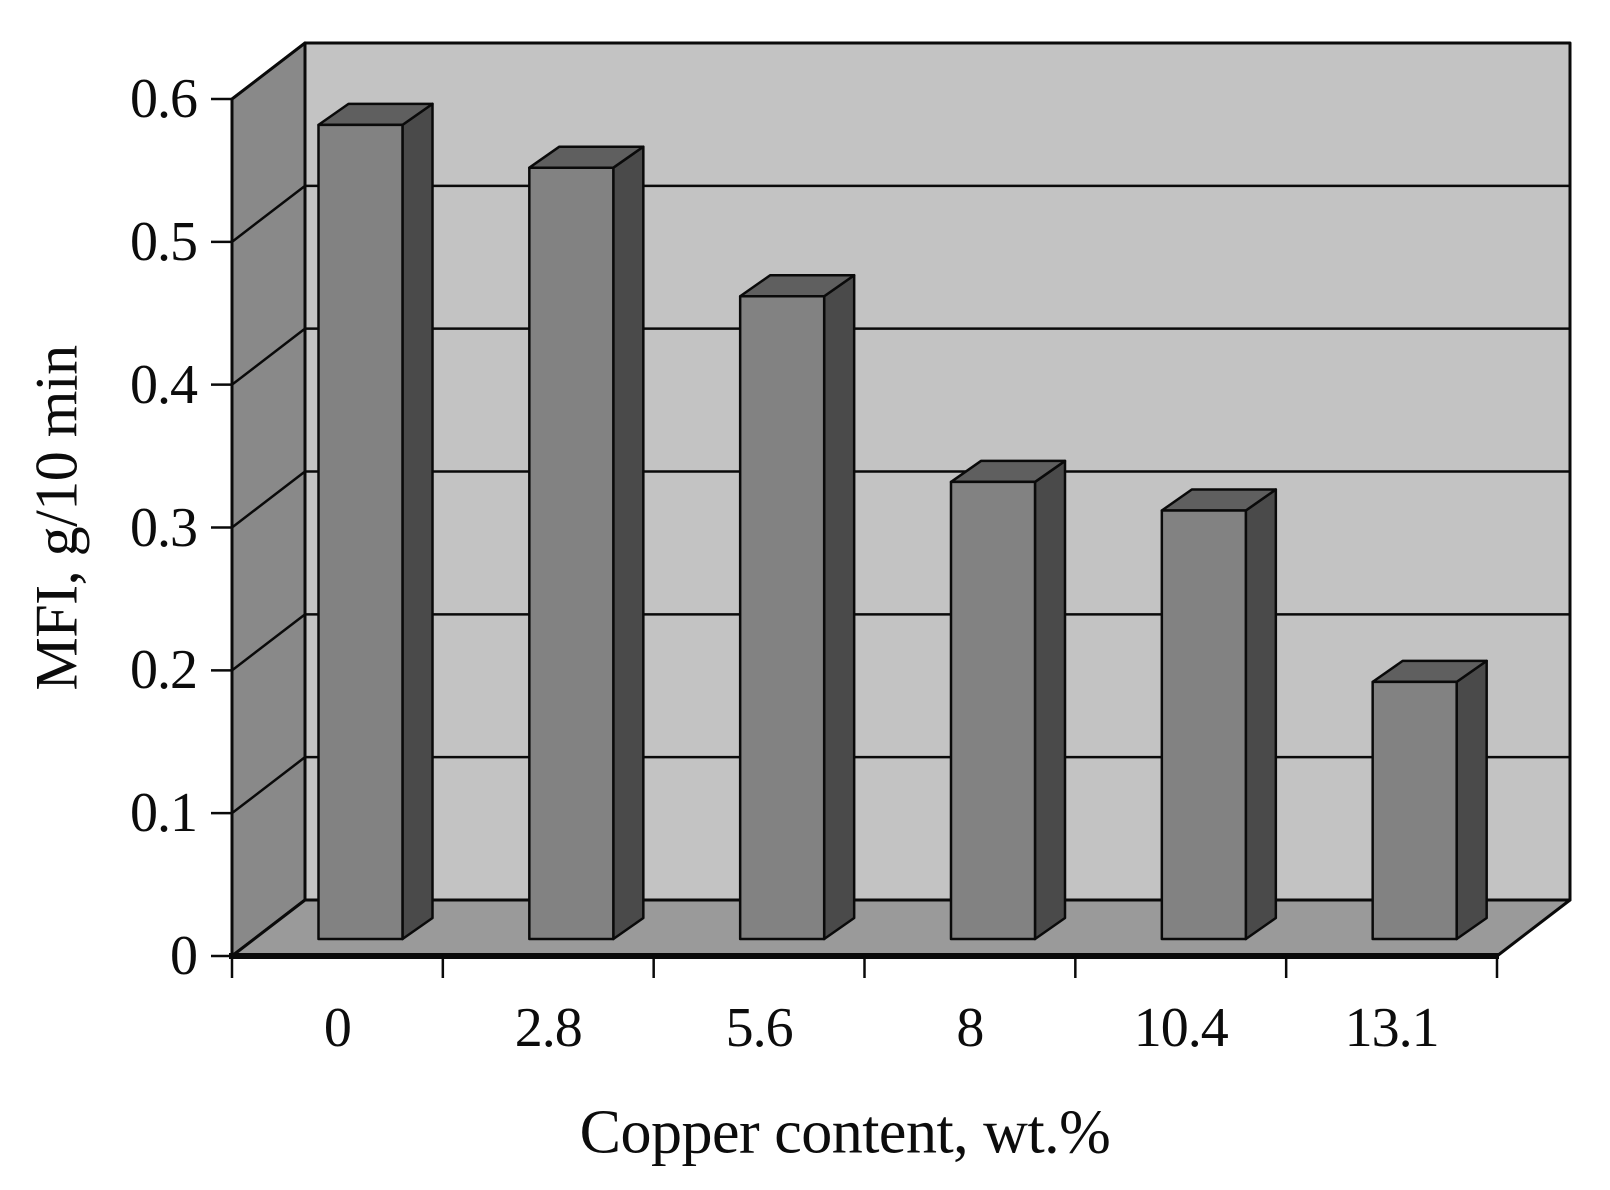 Image resolution: width=1610 pixels, height=1190 pixels. Describe the element at coordinates (56, 518) in the screenshot. I see `y-axis-title: MFI, g/10 min` at that location.